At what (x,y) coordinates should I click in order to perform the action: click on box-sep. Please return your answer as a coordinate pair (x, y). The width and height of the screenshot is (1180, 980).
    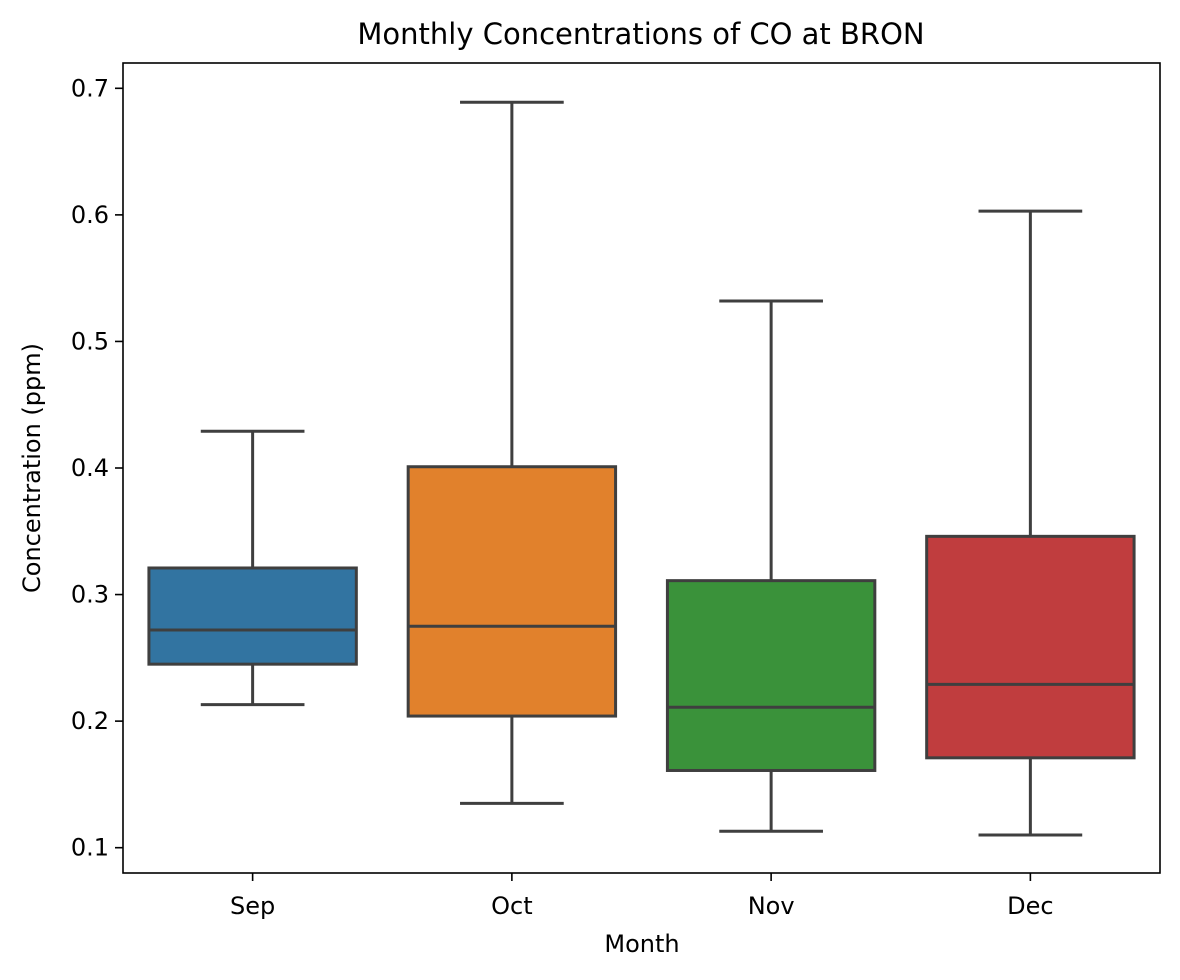
    Looking at the image, I should click on (252, 568).